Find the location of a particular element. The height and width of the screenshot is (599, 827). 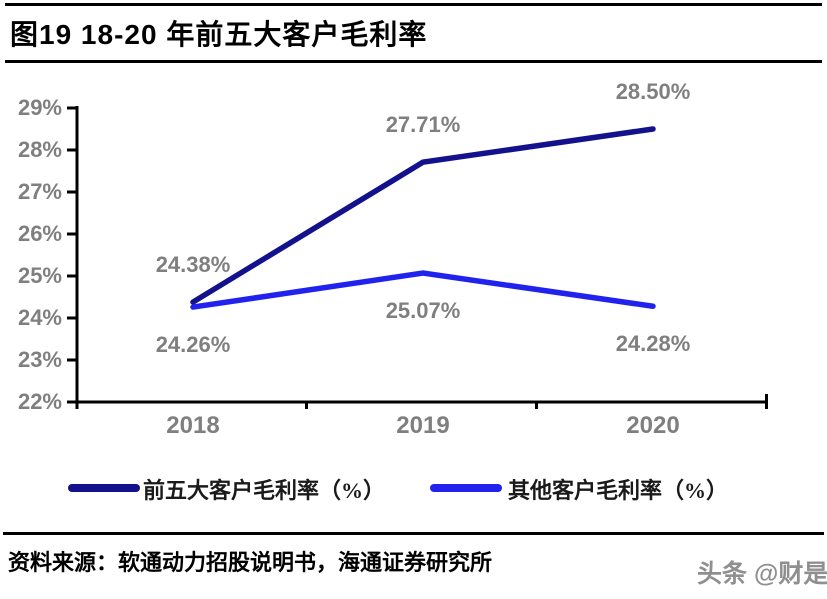

y-ticks is located at coordinates (72, 255).